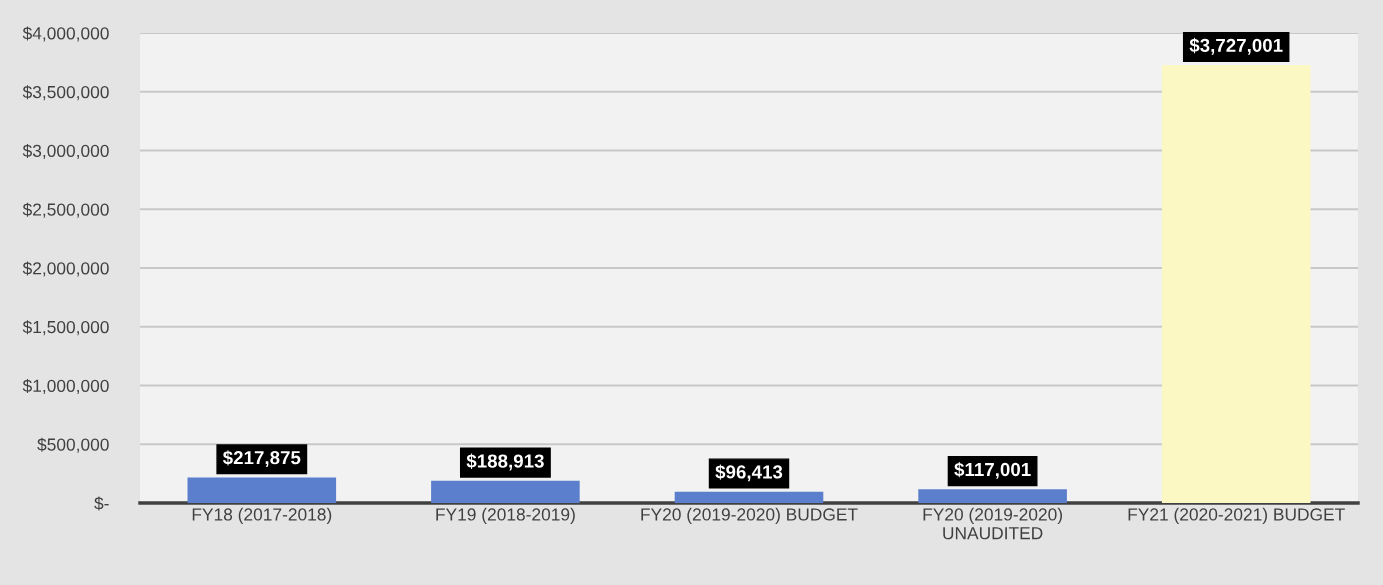  What do you see at coordinates (505, 516) in the screenshot?
I see `x-tick-label: FY19 (2018-2019)` at bounding box center [505, 516].